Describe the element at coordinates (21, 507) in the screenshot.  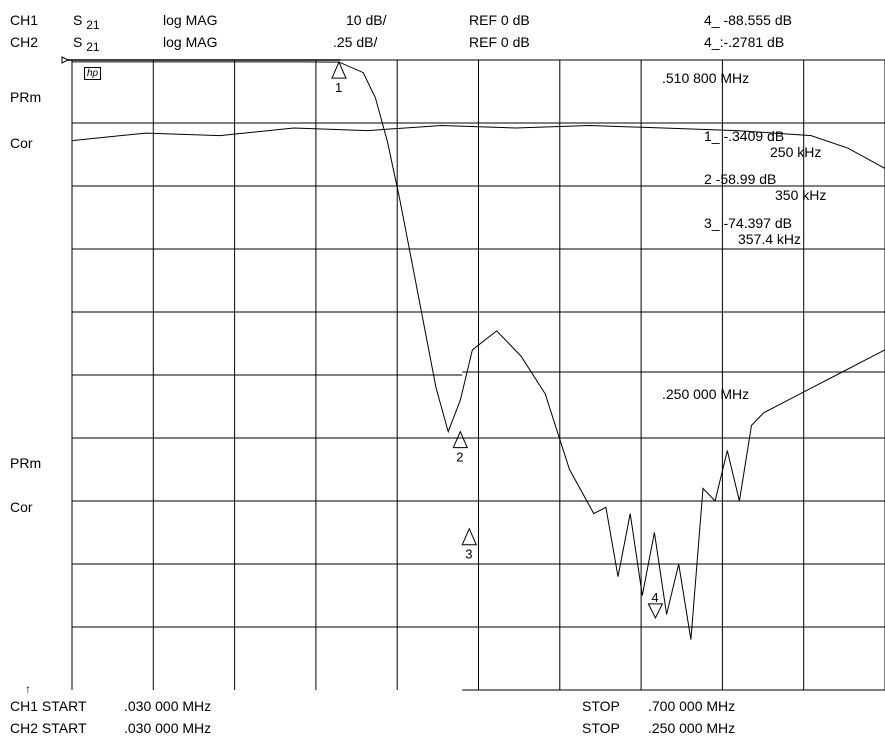
I see `ch2-cor-label: Cor` at that location.